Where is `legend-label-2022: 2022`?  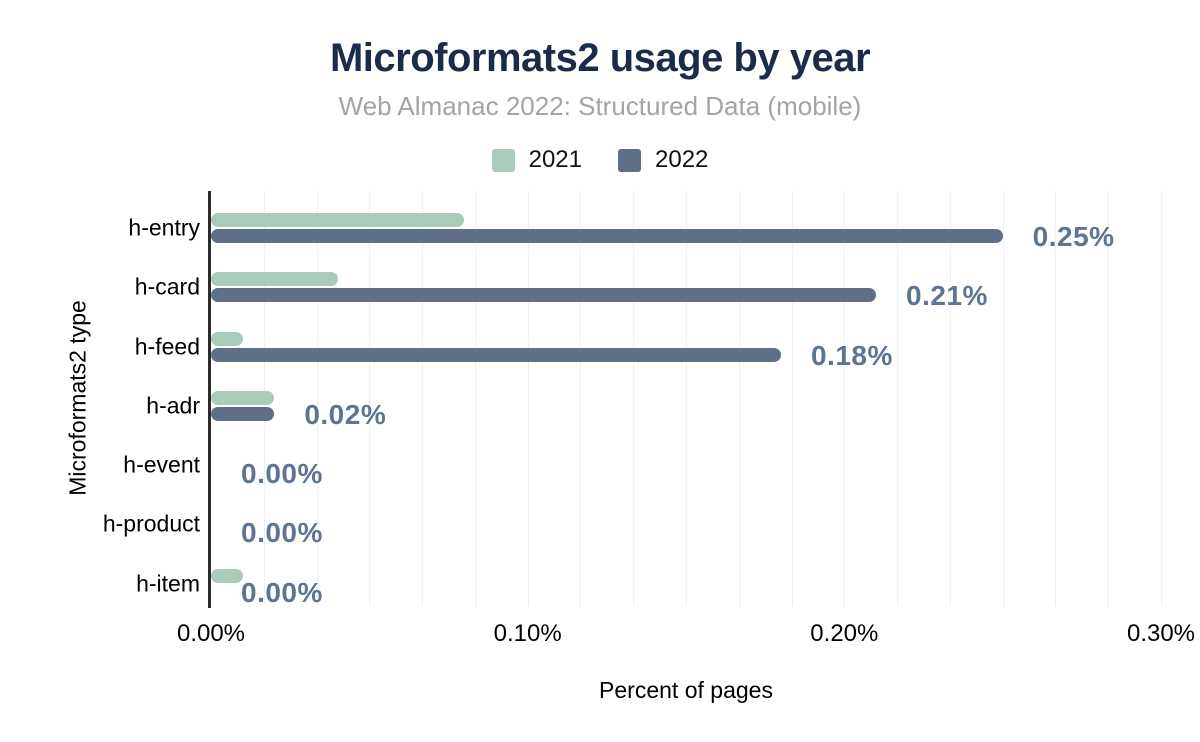
legend-label-2022: 2022 is located at coordinates (682, 159).